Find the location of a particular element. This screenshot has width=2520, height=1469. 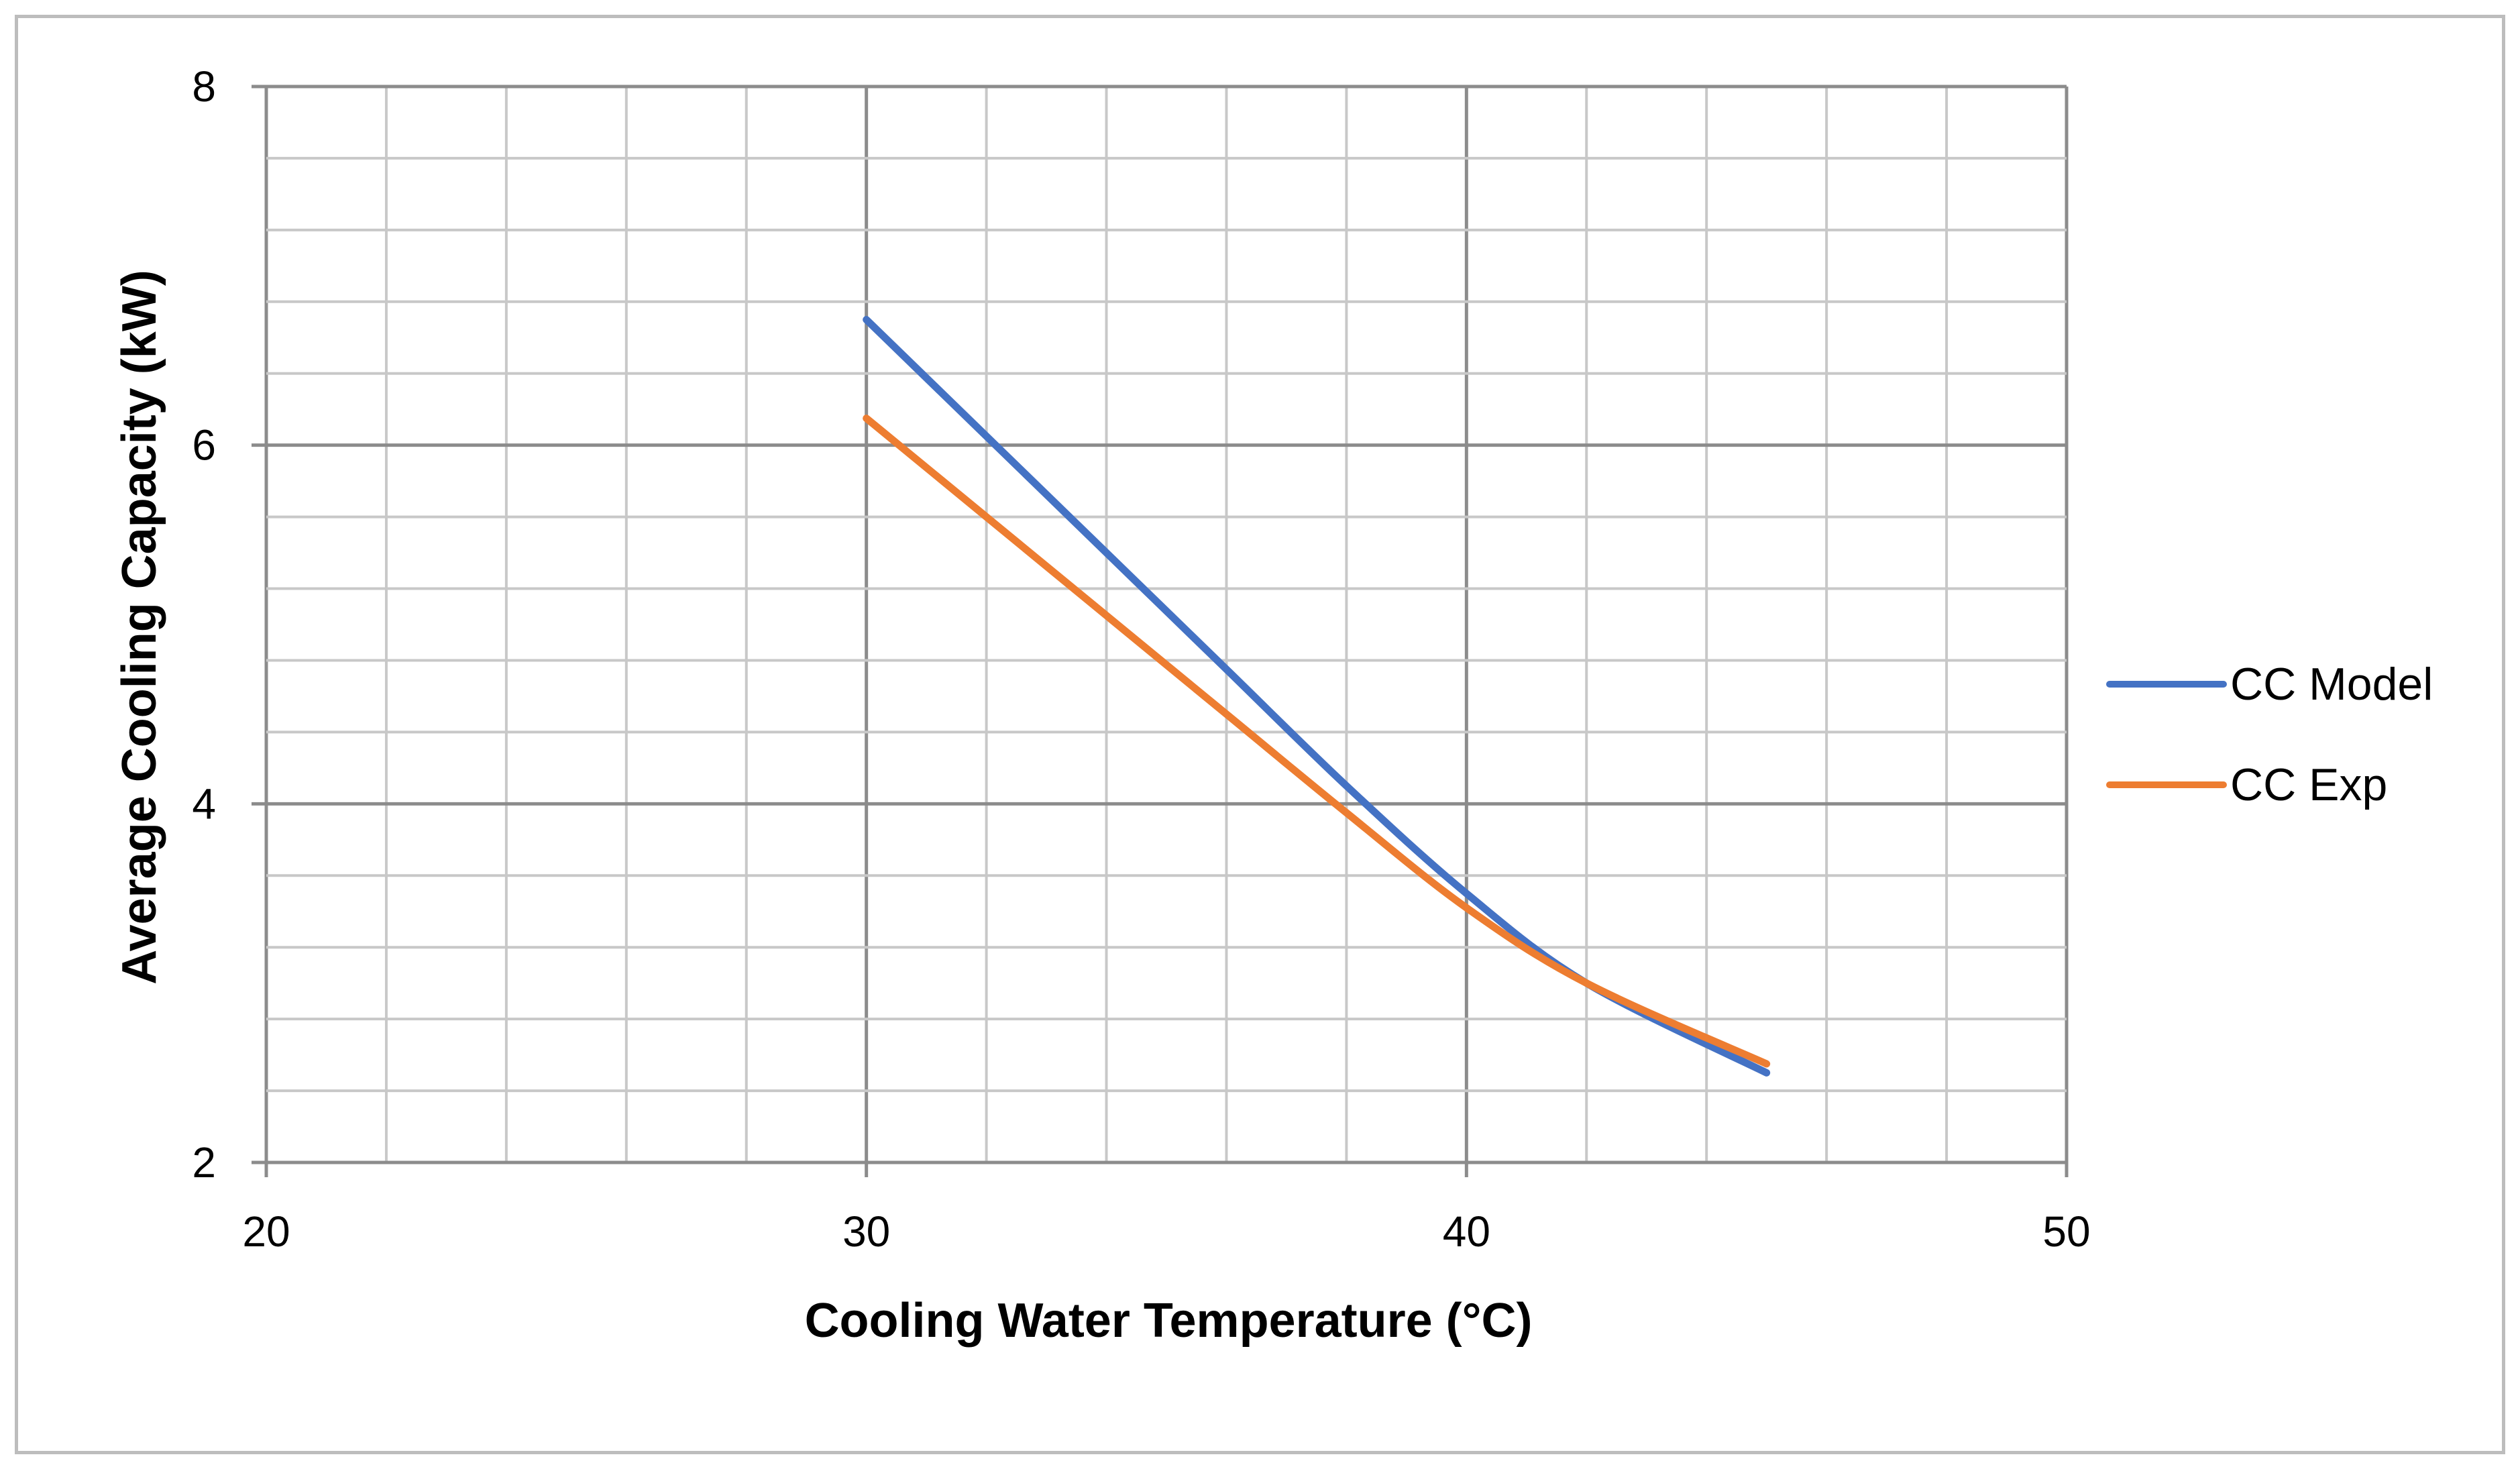

x-axis-title: Cooling Water Temperature (°C) is located at coordinates (1169, 1321).